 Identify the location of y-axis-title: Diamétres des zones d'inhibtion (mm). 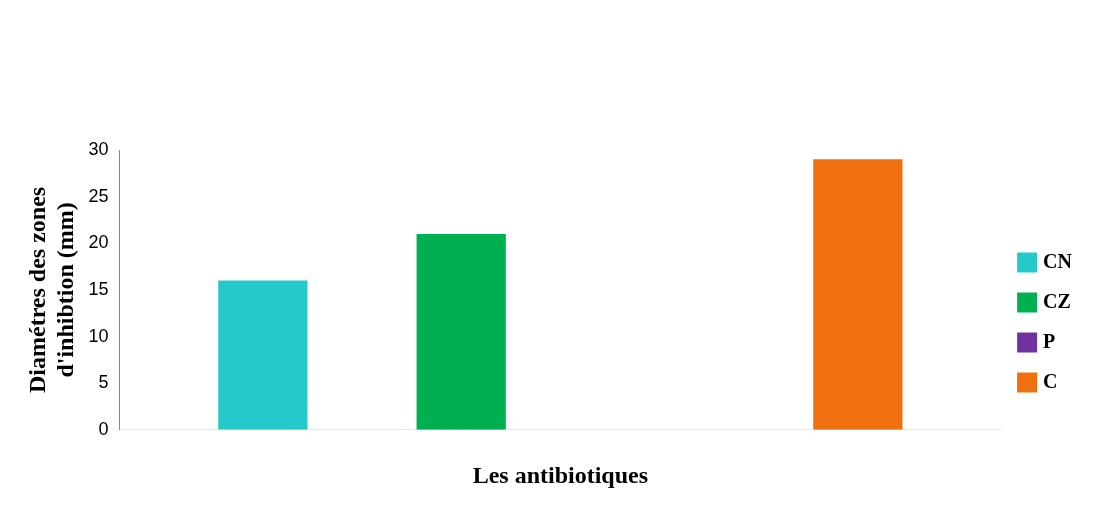
(51, 289).